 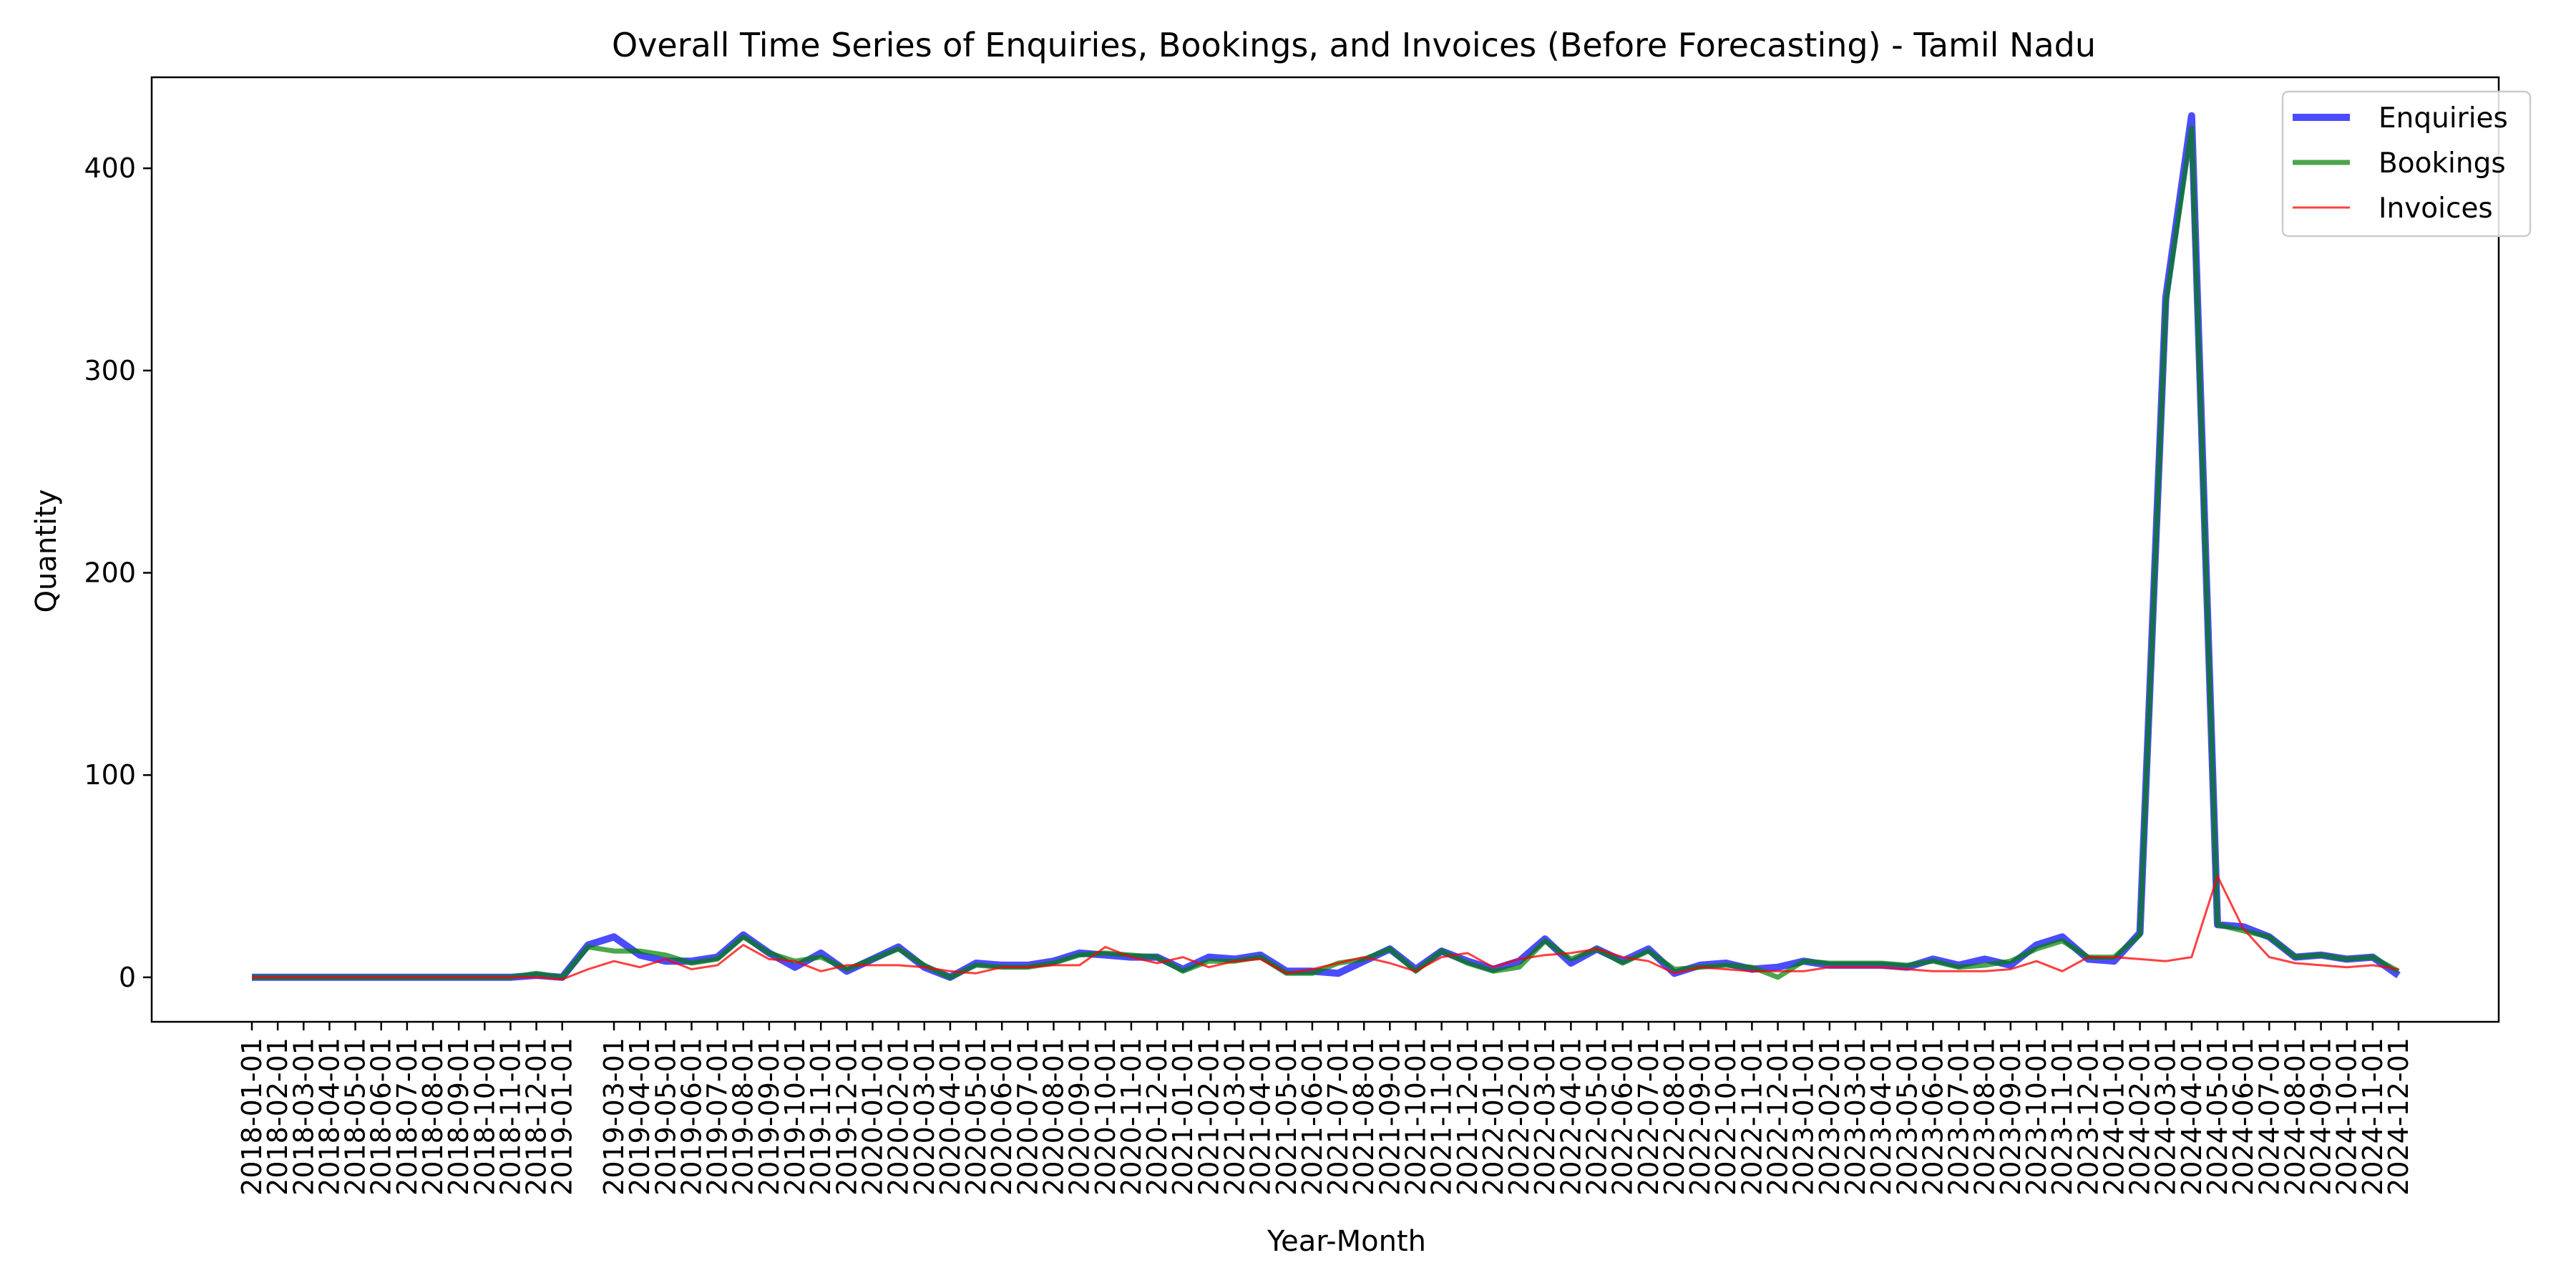 I want to click on x-tick-label: 2024-12-01, so click(x=2398, y=1117).